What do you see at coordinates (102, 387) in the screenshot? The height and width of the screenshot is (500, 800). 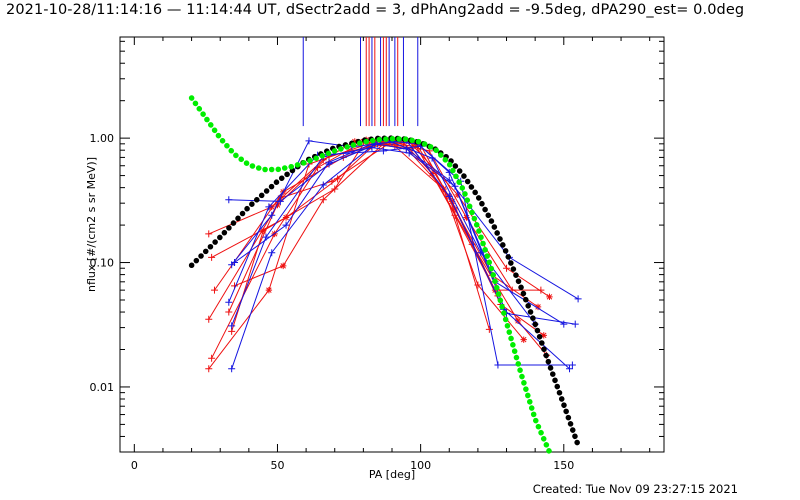 I see `y-tick-label: 0.01` at bounding box center [102, 387].